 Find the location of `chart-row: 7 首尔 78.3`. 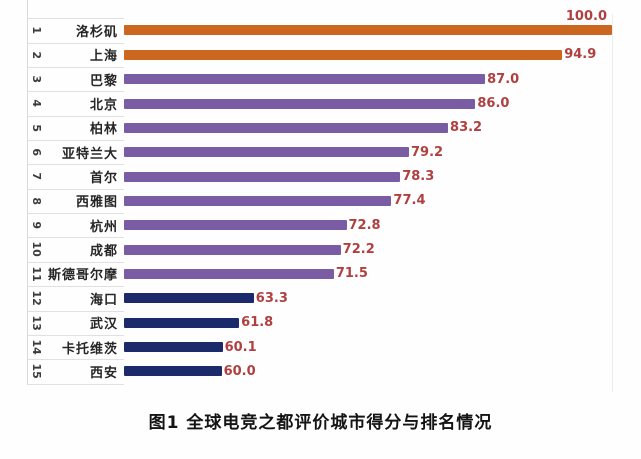

chart-row: 7 首尔 78.3 is located at coordinates (320, 176).